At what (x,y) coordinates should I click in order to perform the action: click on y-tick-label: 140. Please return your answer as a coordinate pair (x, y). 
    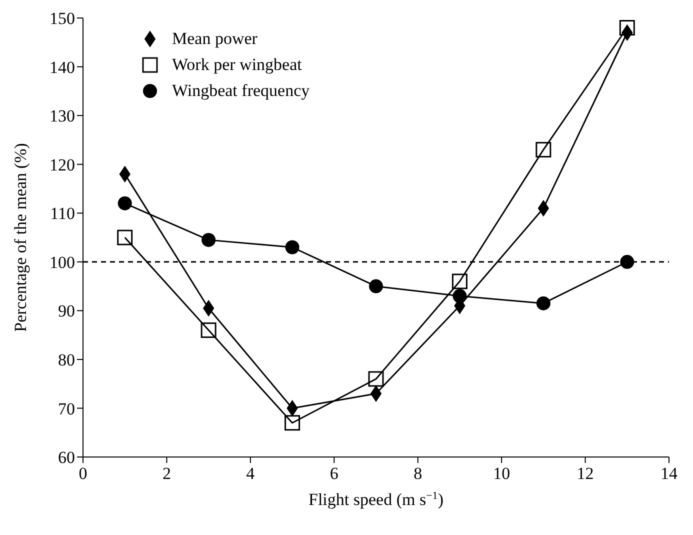
    Looking at the image, I should click on (62, 67).